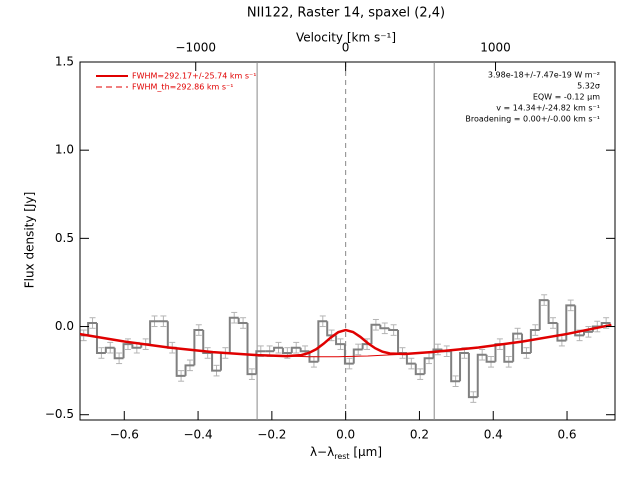 The height and width of the screenshot is (480, 640). Describe the element at coordinates (64, 150) in the screenshot. I see `y-tick-label: 1.0` at that location.